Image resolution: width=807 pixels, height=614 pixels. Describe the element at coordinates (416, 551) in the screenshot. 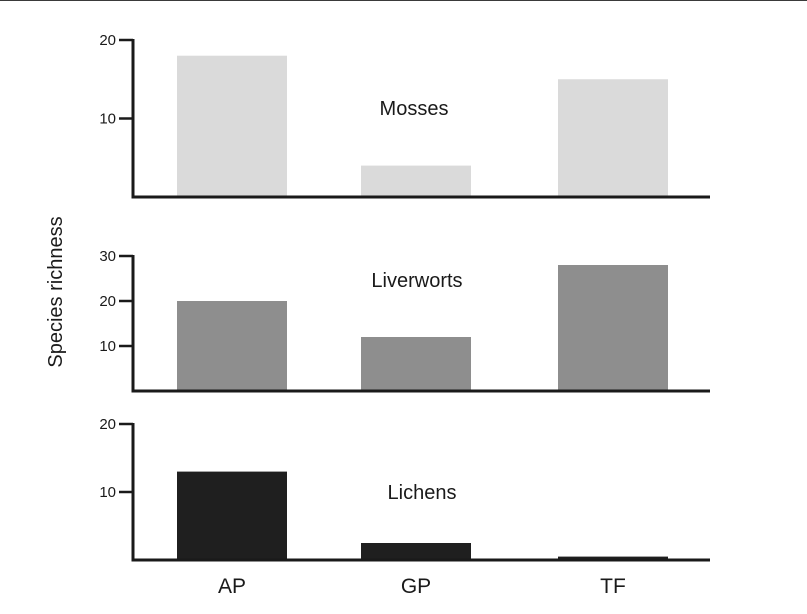

I see `lichens-bar-gp` at that location.